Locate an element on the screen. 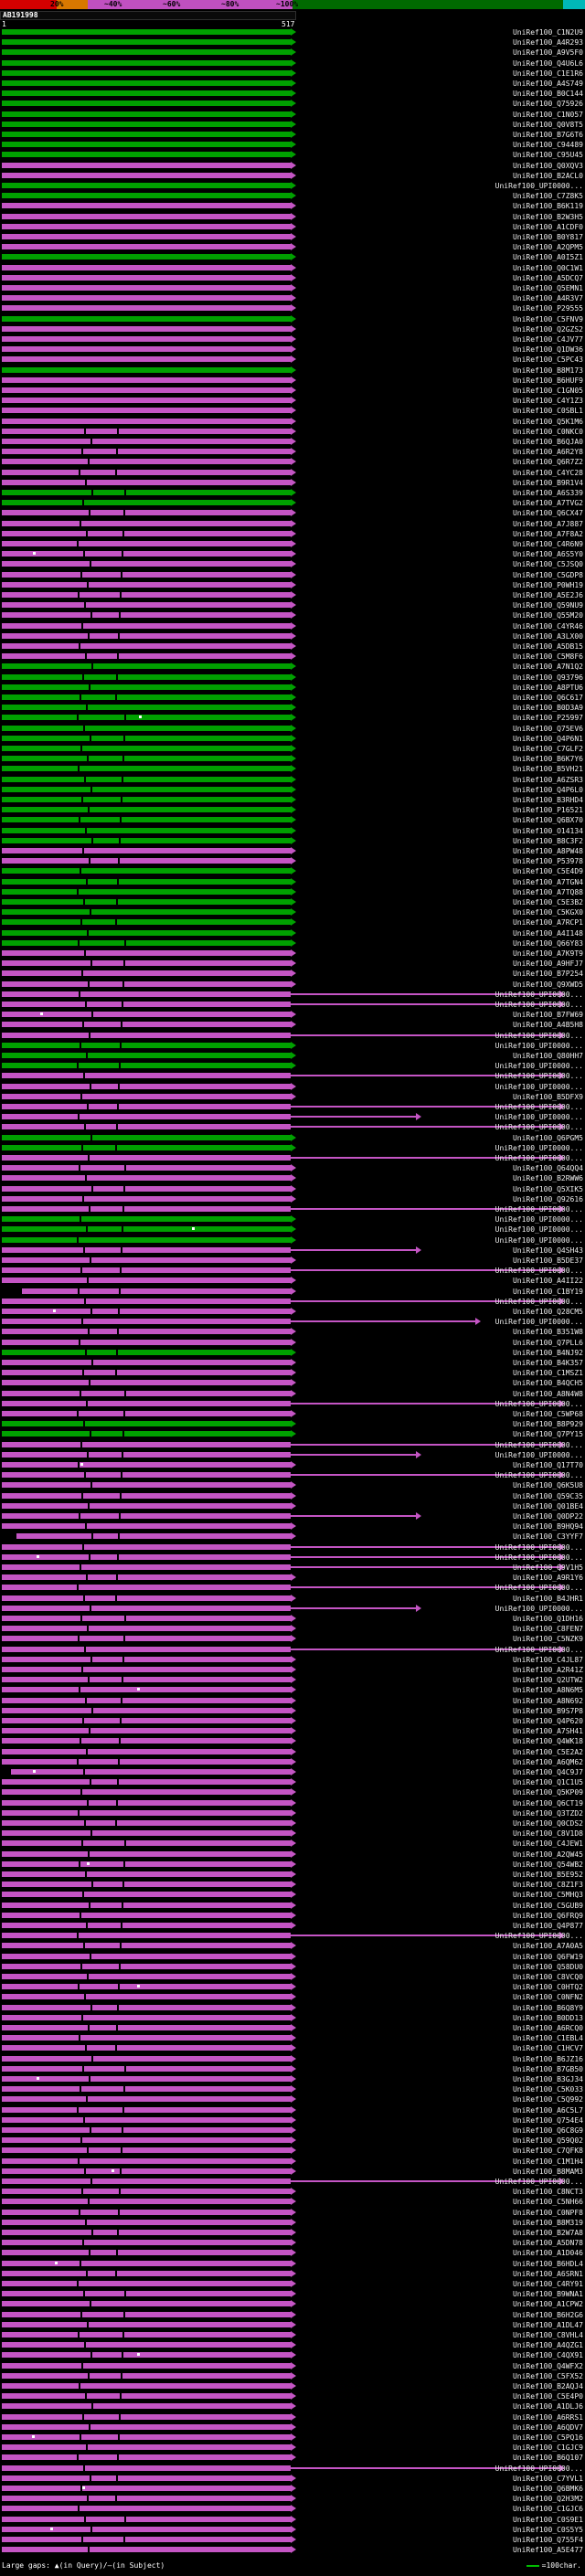  hit-accession-label: UniRef100_Q59Q02 is located at coordinates (547, 2141).